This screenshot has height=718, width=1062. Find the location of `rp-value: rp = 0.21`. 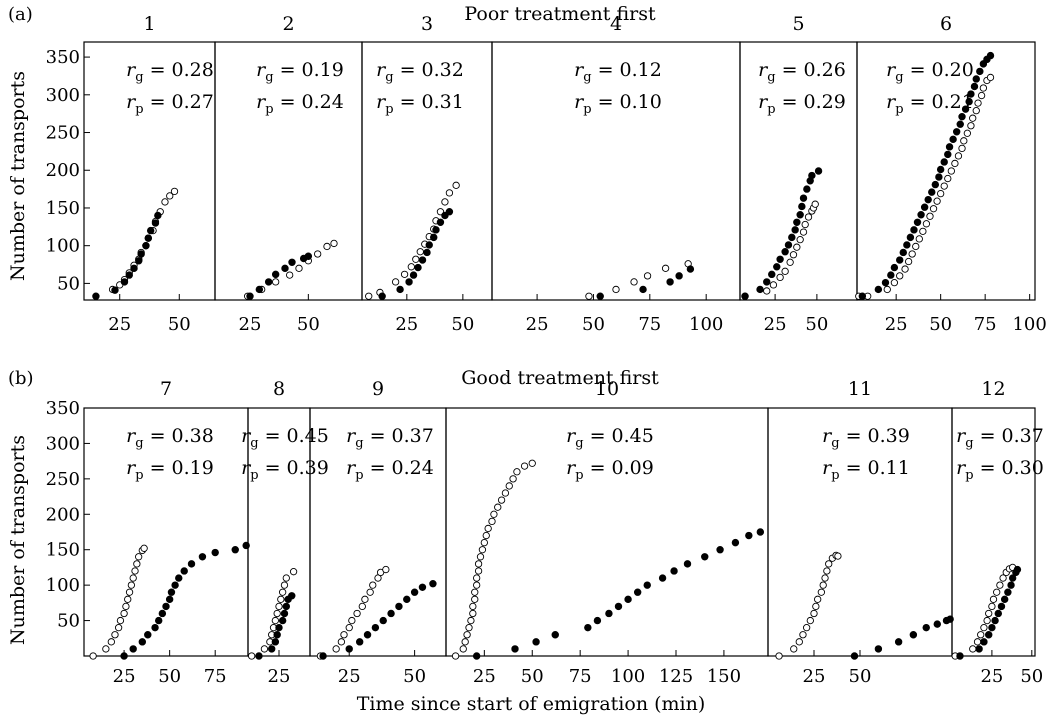

rp-value: rp = 0.21 is located at coordinates (930, 104).